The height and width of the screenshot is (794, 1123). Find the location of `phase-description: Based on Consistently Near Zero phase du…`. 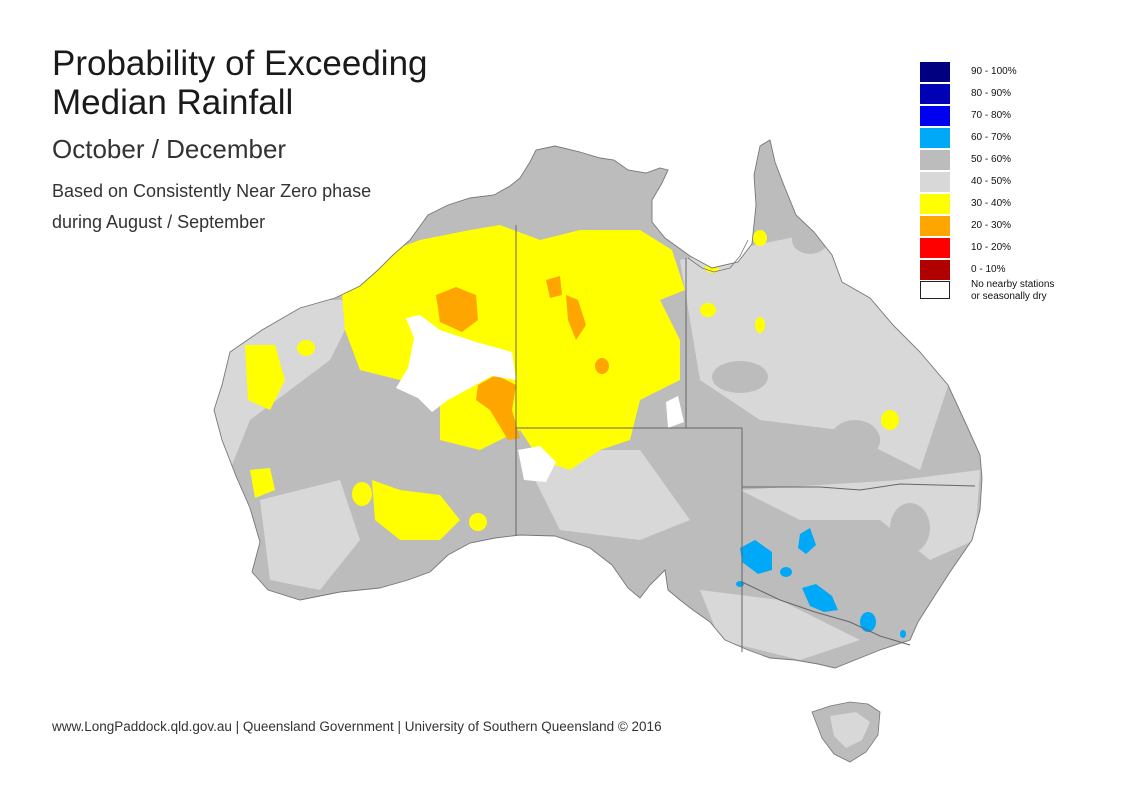

phase-description: Based on Consistently Near Zero phase du… is located at coordinates (211, 207).